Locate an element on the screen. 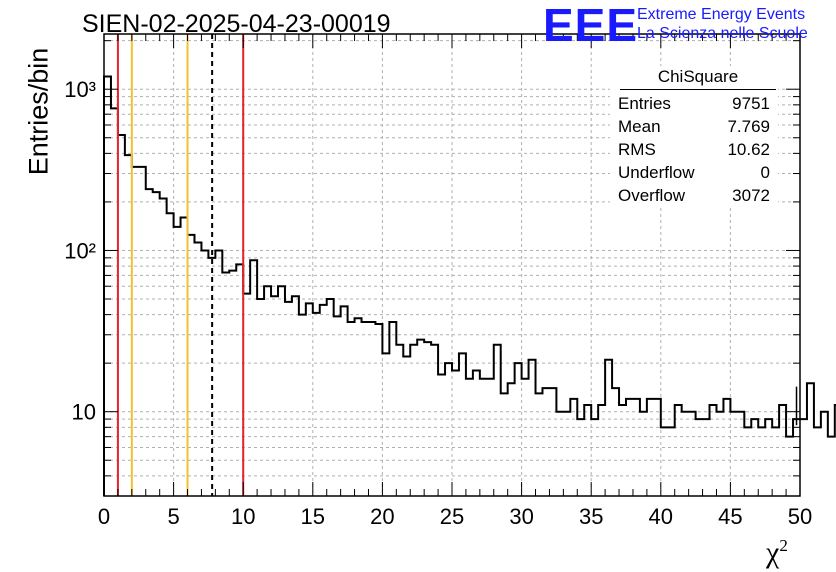 Image resolution: width=836 pixels, height=572 pixels. stats-value: 3072 is located at coordinates (751, 195).